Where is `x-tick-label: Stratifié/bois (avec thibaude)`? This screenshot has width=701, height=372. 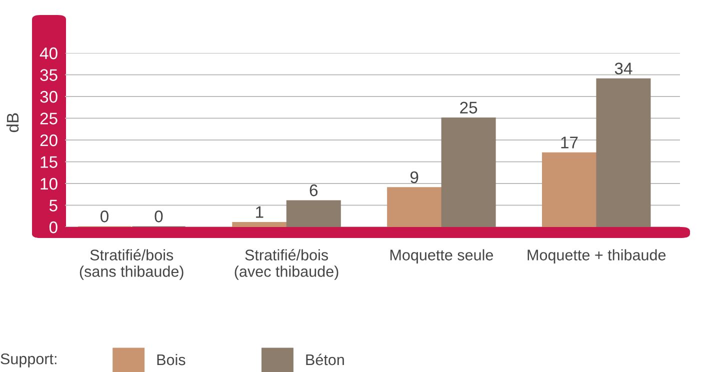 x-tick-label: Stratifié/bois (avec thibaude) is located at coordinates (286, 264).